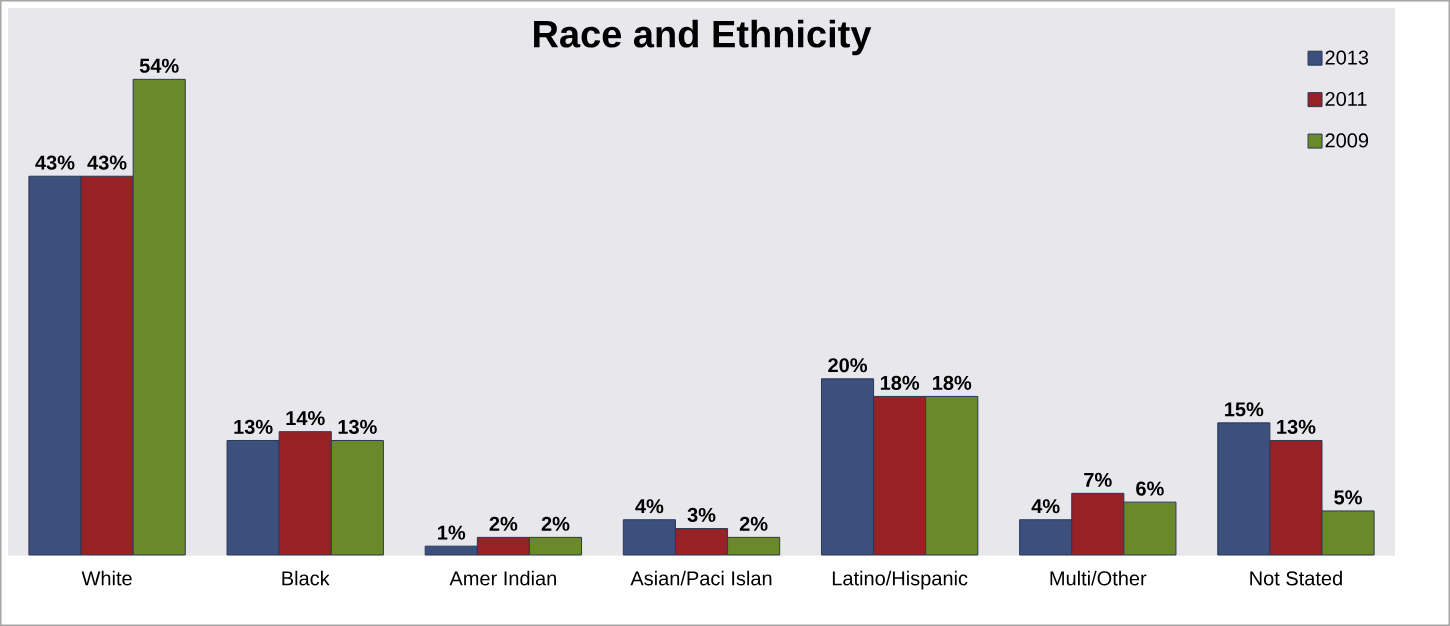 This screenshot has width=1450, height=626. What do you see at coordinates (1347, 57) in the screenshot?
I see `legend-label: 2013` at bounding box center [1347, 57].